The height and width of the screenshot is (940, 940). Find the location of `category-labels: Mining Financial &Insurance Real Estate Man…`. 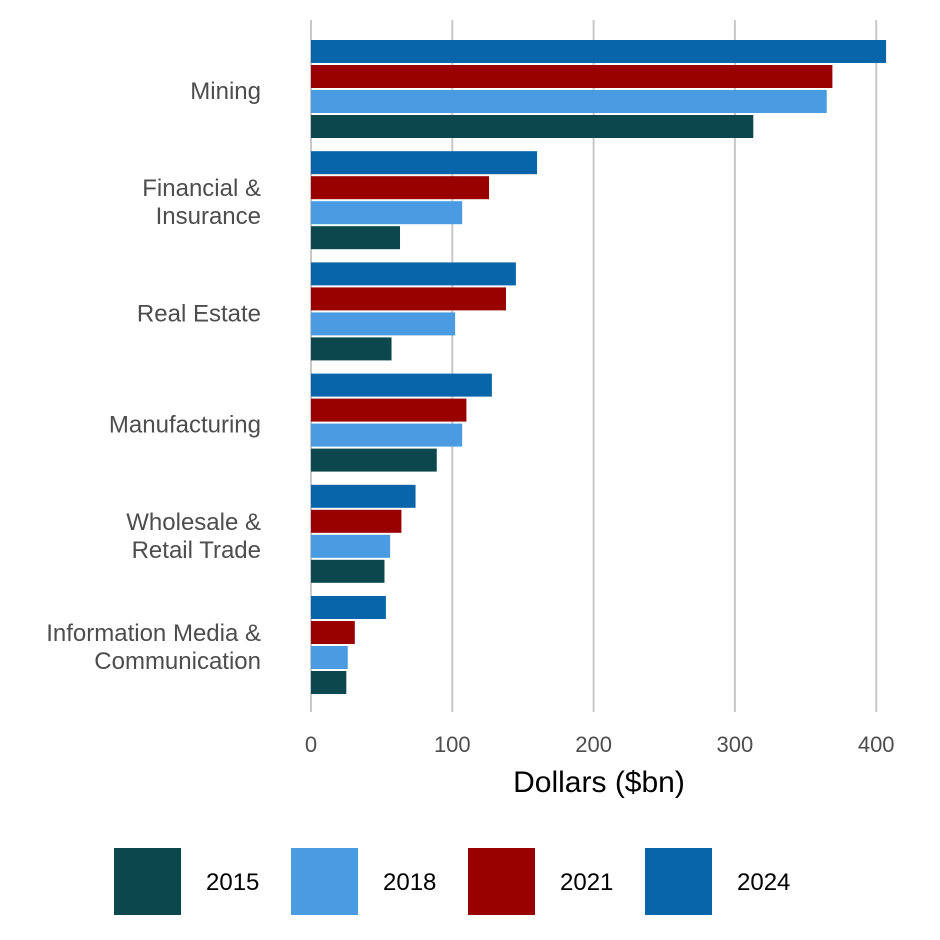

category-labels: Mining Financial &Insurance Real Estate Man… is located at coordinates (153, 376).